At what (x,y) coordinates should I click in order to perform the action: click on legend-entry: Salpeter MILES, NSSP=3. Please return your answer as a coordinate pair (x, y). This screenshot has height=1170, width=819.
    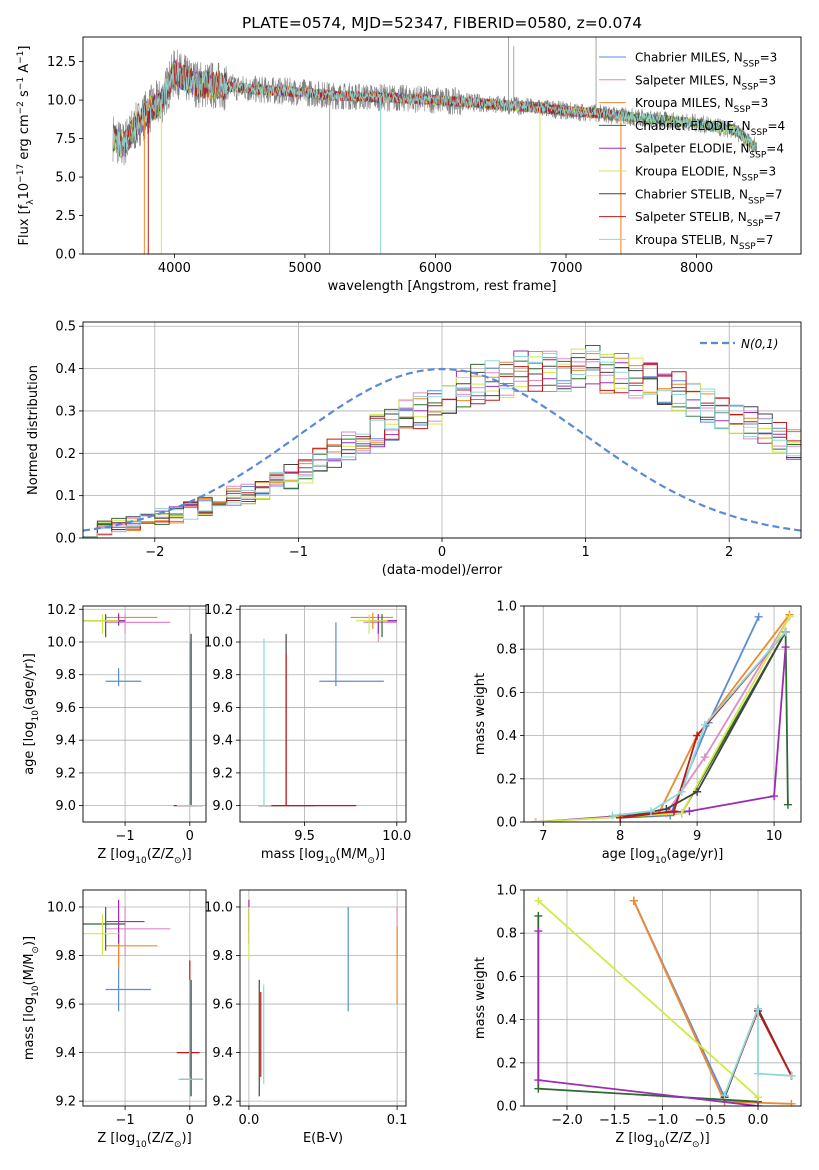
    Looking at the image, I should click on (705, 82).